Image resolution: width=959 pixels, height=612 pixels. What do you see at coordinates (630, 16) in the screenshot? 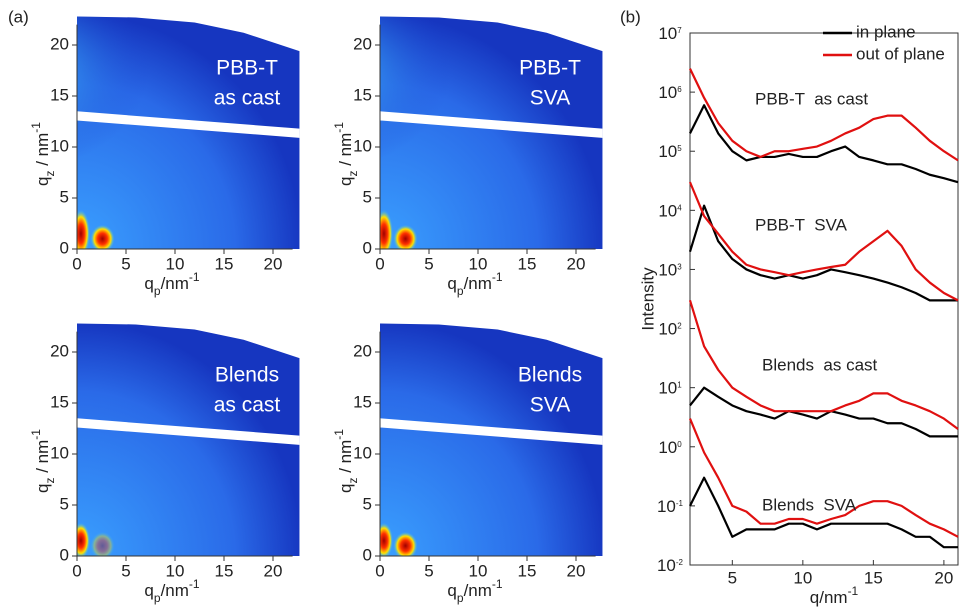
I see `panel-label: (b)` at bounding box center [630, 16].